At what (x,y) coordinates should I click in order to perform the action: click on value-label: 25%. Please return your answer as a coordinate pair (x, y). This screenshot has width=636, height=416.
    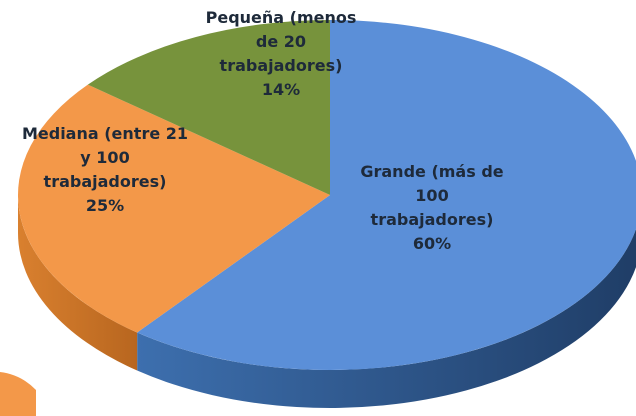
    Looking at the image, I should click on (105, 205).